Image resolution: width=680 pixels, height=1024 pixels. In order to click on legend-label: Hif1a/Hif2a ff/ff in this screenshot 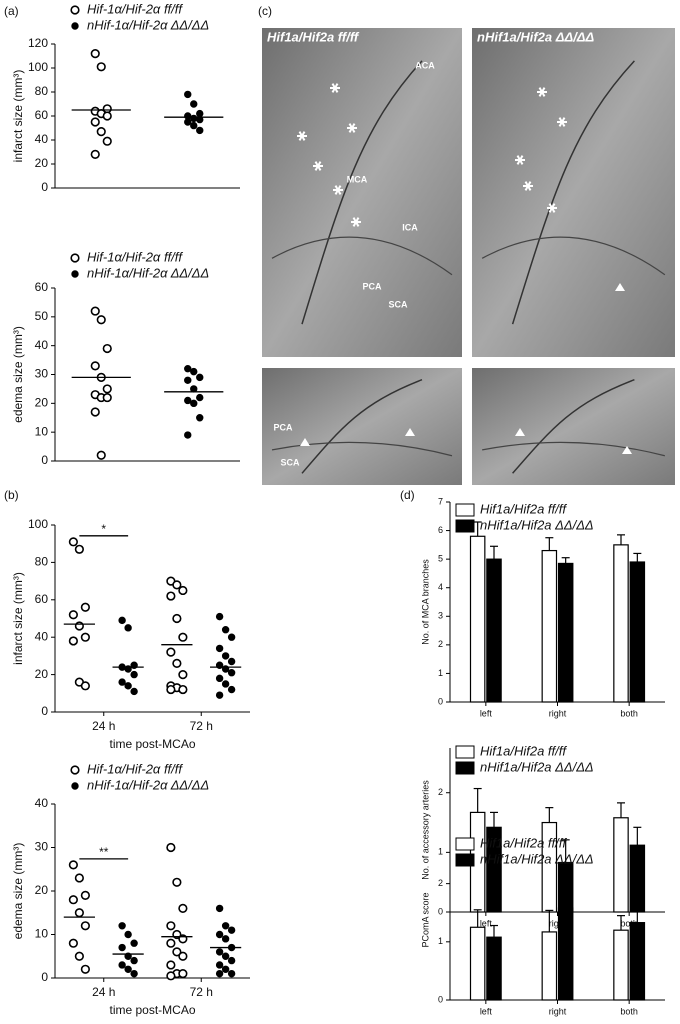, I will do `click(523, 508)`.